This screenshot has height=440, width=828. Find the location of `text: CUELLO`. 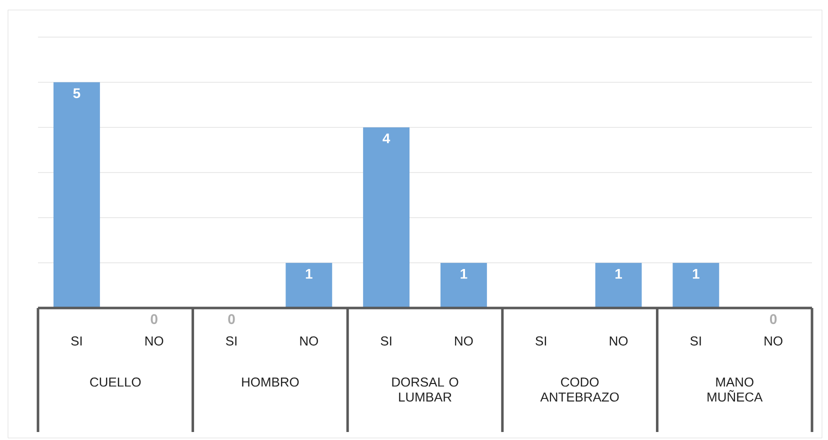

text: CUELLO is located at coordinates (115, 382).